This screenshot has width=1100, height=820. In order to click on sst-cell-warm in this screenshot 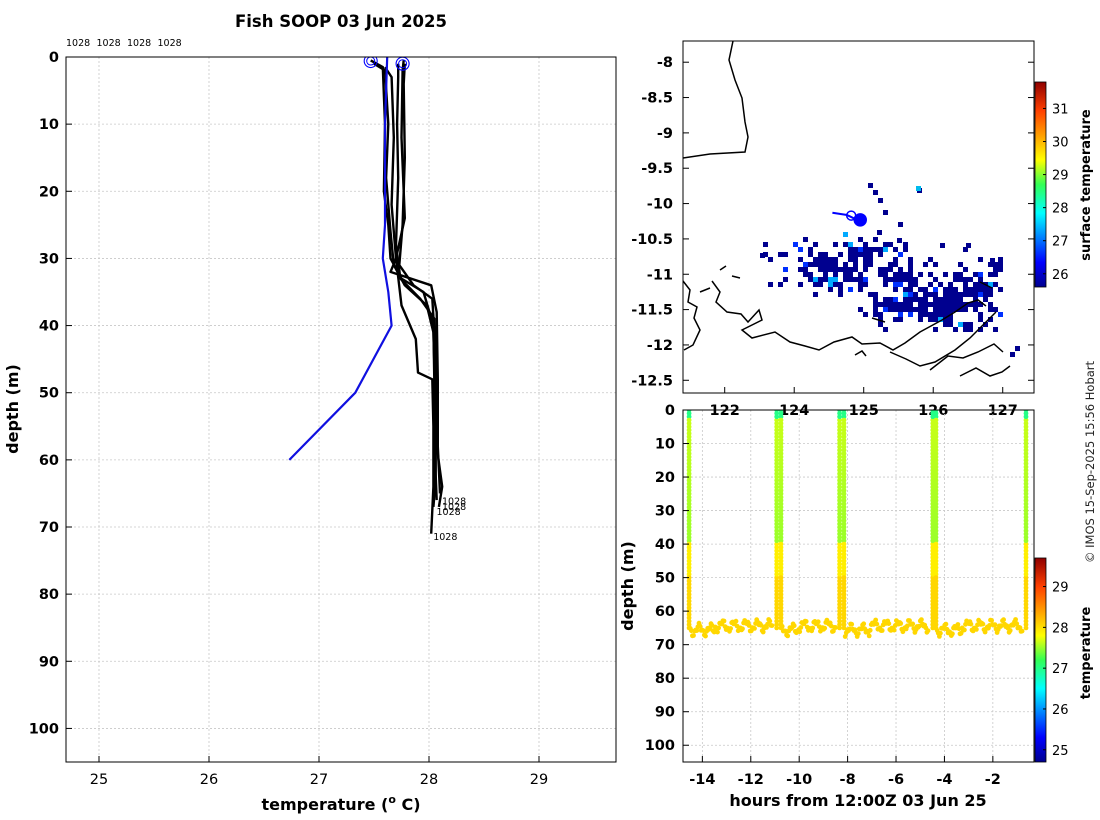, I will do `click(918, 188)`.